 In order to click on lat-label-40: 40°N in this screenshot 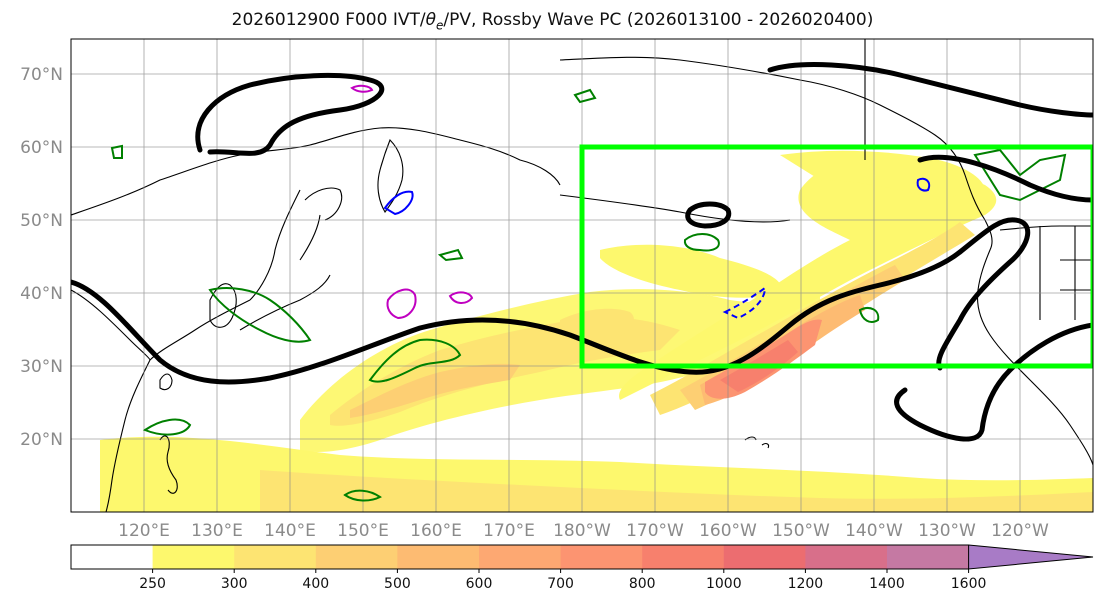, I will do `click(41, 294)`.